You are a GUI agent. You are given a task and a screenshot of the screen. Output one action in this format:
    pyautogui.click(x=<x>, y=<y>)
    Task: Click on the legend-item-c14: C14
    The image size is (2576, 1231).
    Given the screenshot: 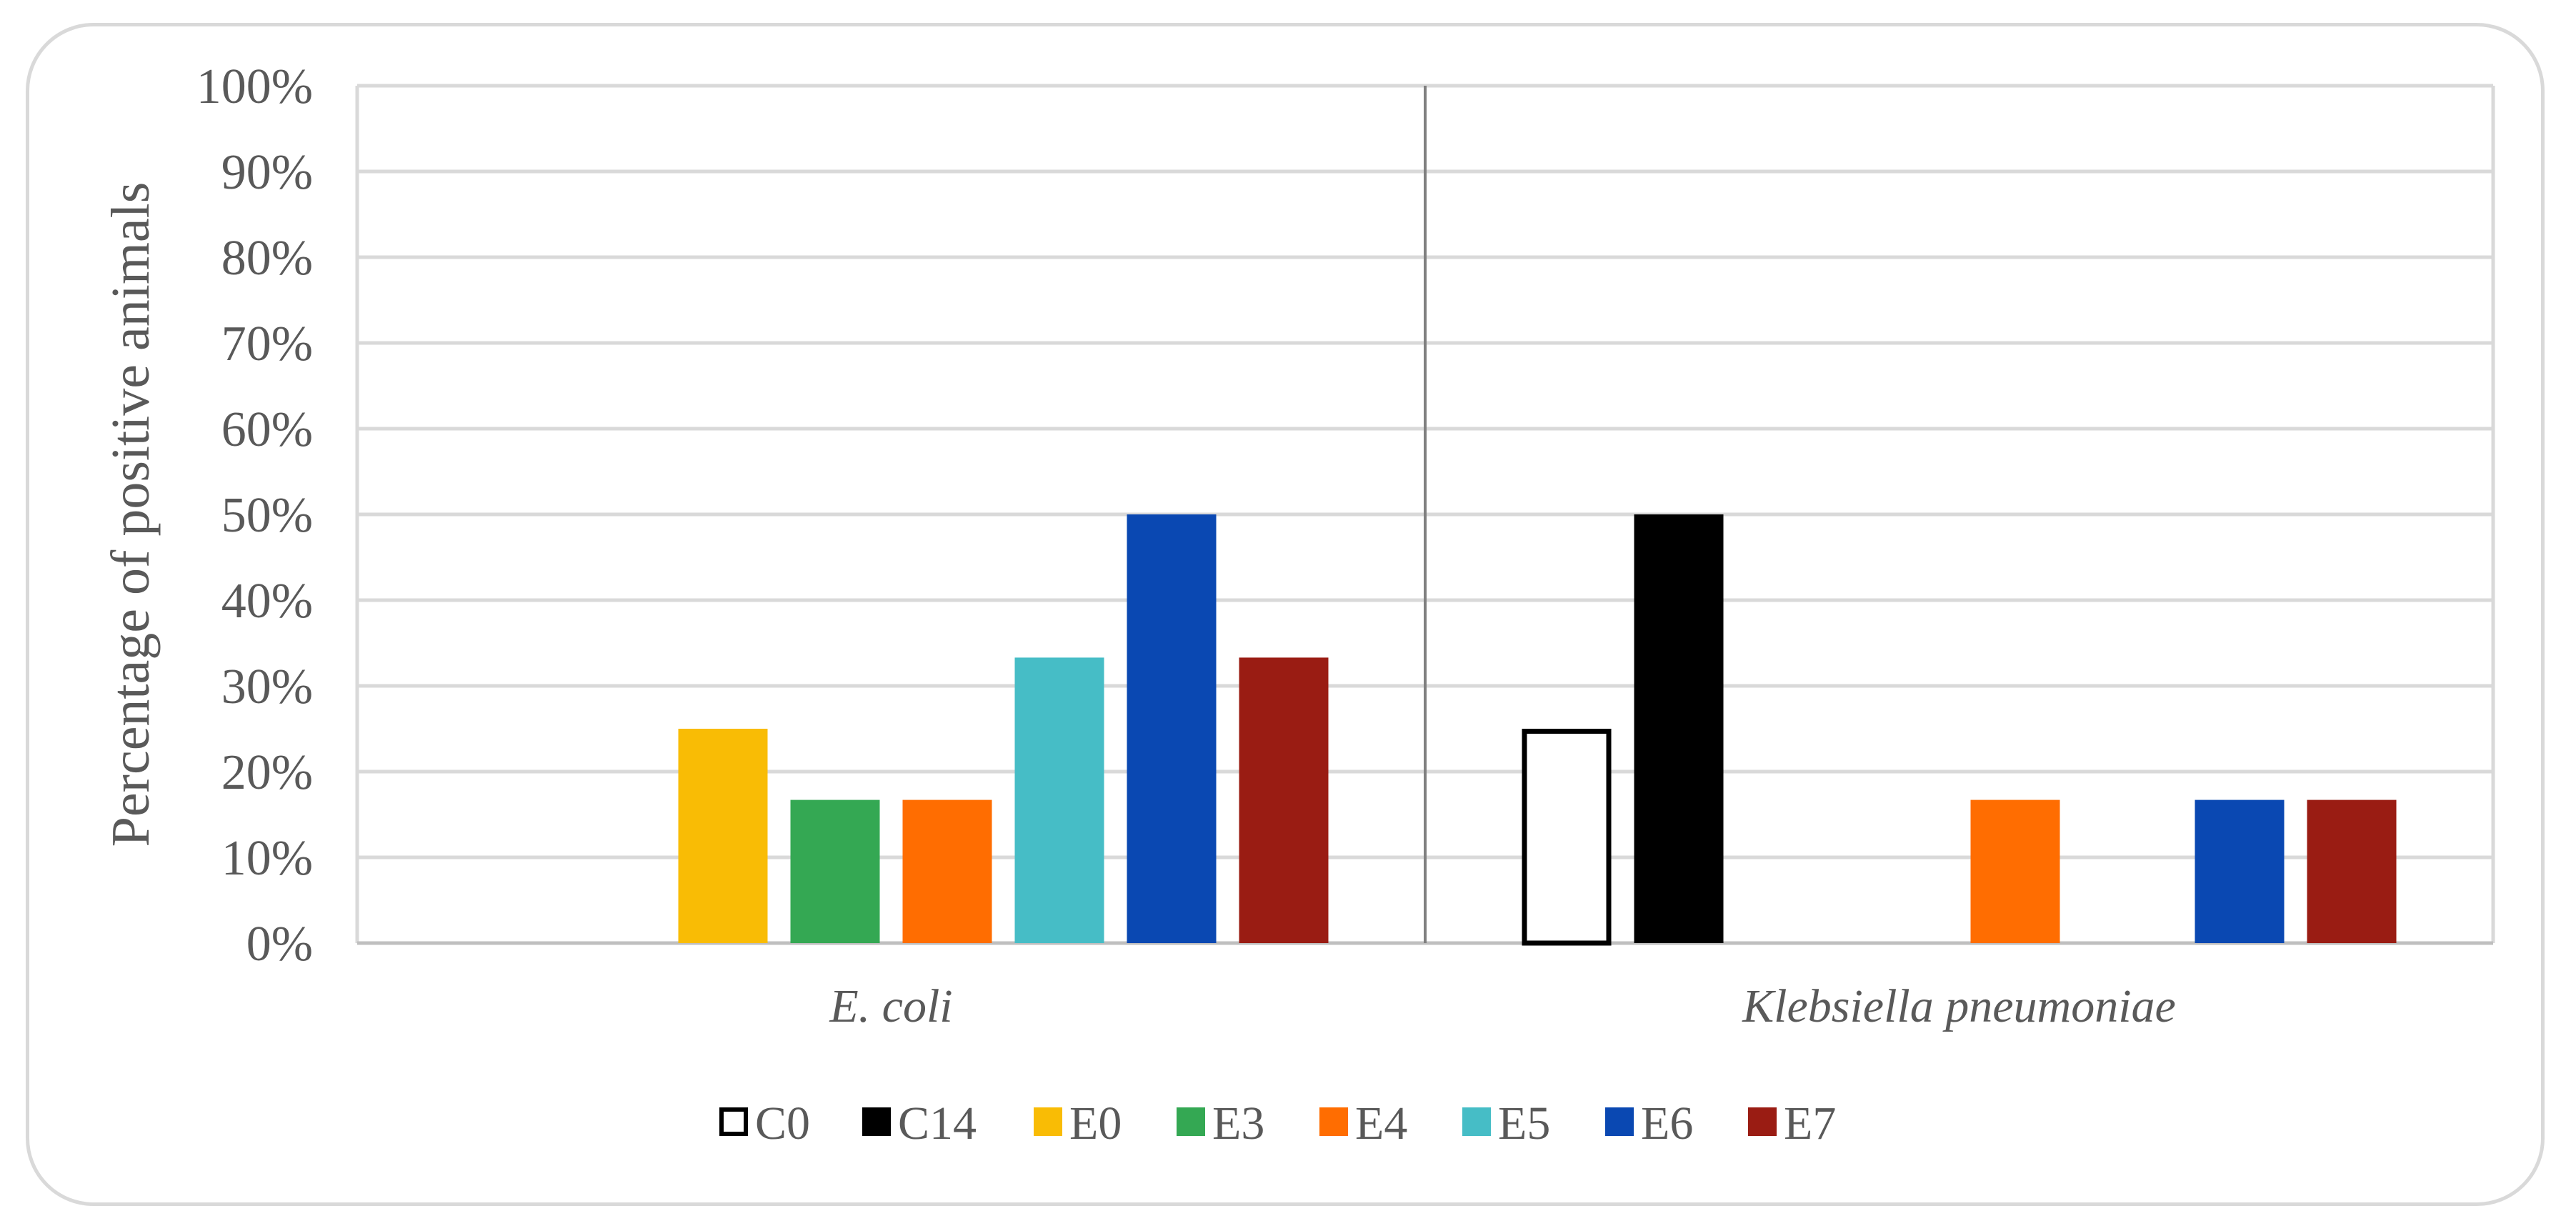 What is the action you would take?
    pyautogui.click(x=920, y=1123)
    